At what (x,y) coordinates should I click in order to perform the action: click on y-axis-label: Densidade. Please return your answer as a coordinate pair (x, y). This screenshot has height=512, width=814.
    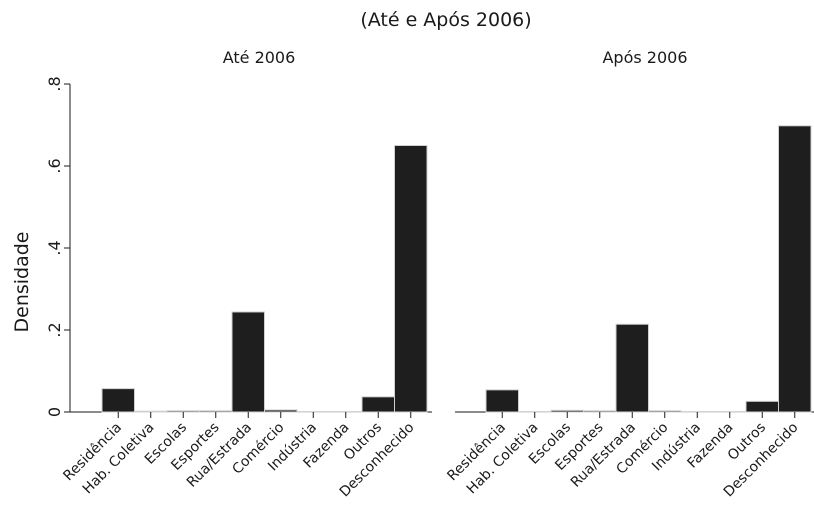
    Looking at the image, I should click on (22, 282).